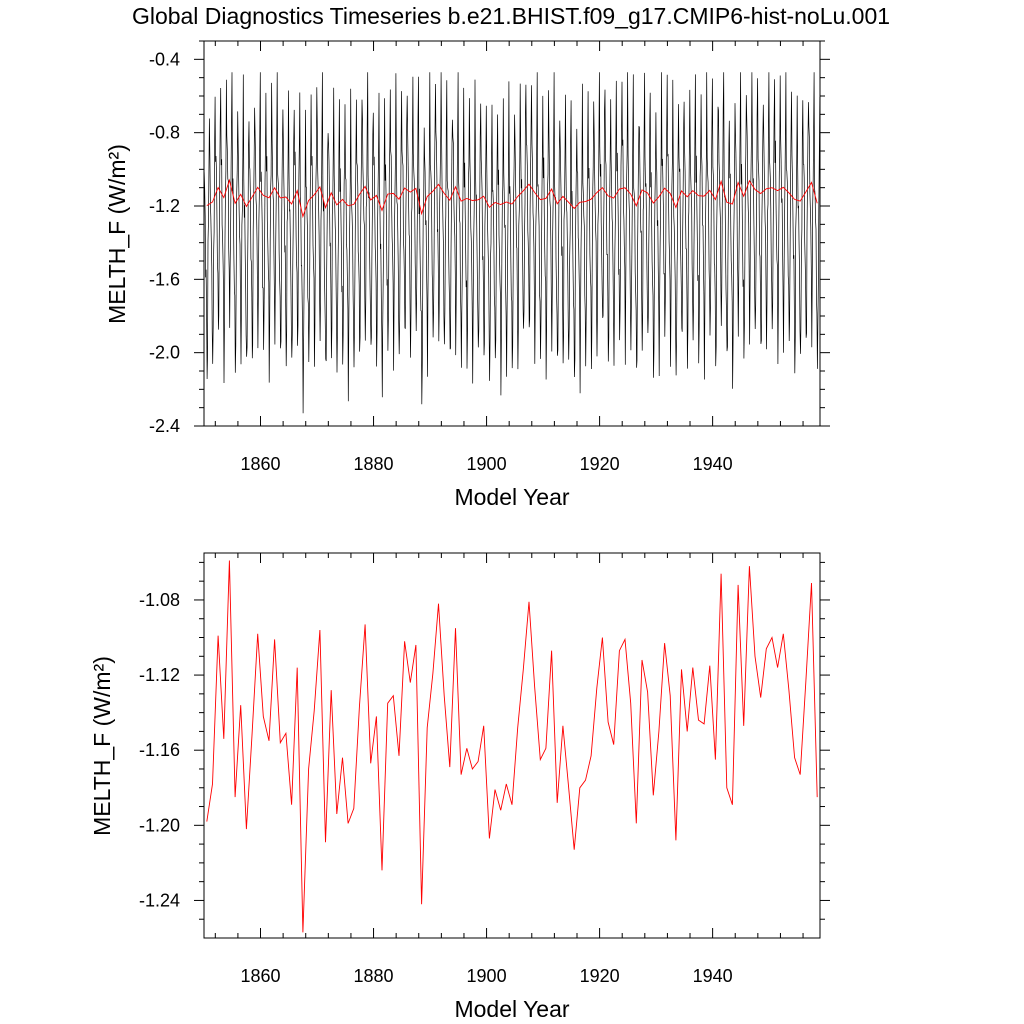 This screenshot has height=1024, width=1024. I want to click on y-tick-label: -2.4, so click(164, 426).